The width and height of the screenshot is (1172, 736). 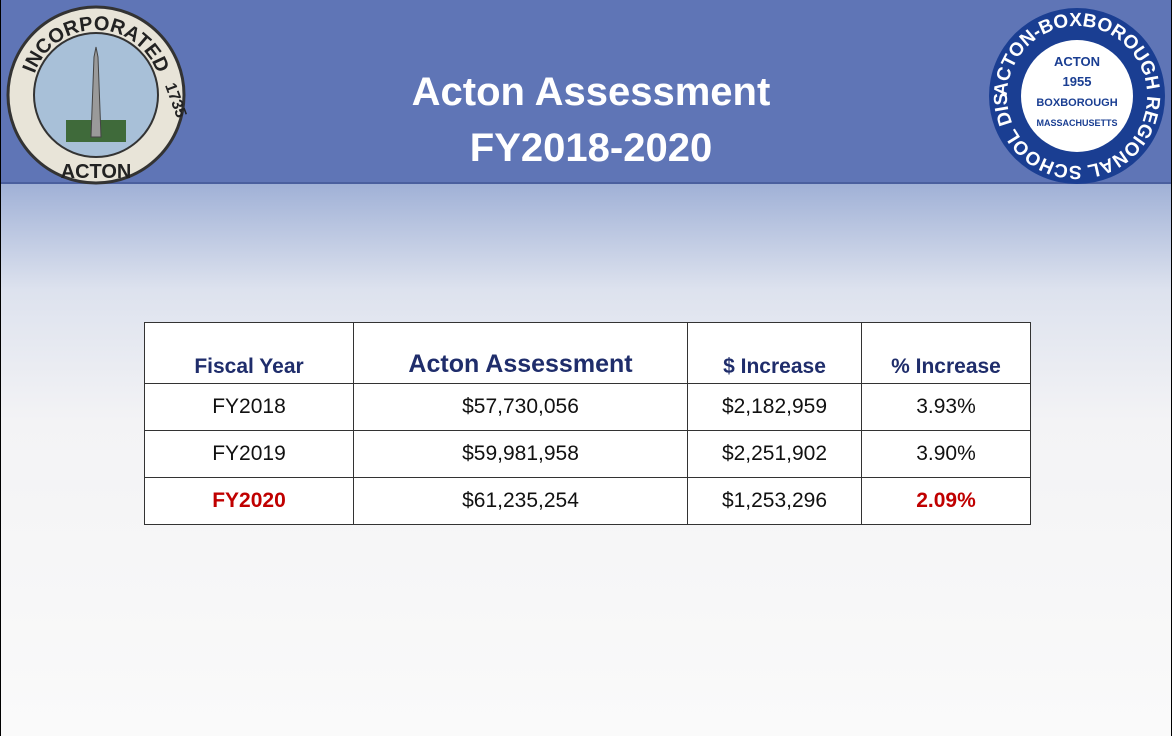 What do you see at coordinates (946, 501) in the screenshot?
I see `table-cell: 2.09%` at bounding box center [946, 501].